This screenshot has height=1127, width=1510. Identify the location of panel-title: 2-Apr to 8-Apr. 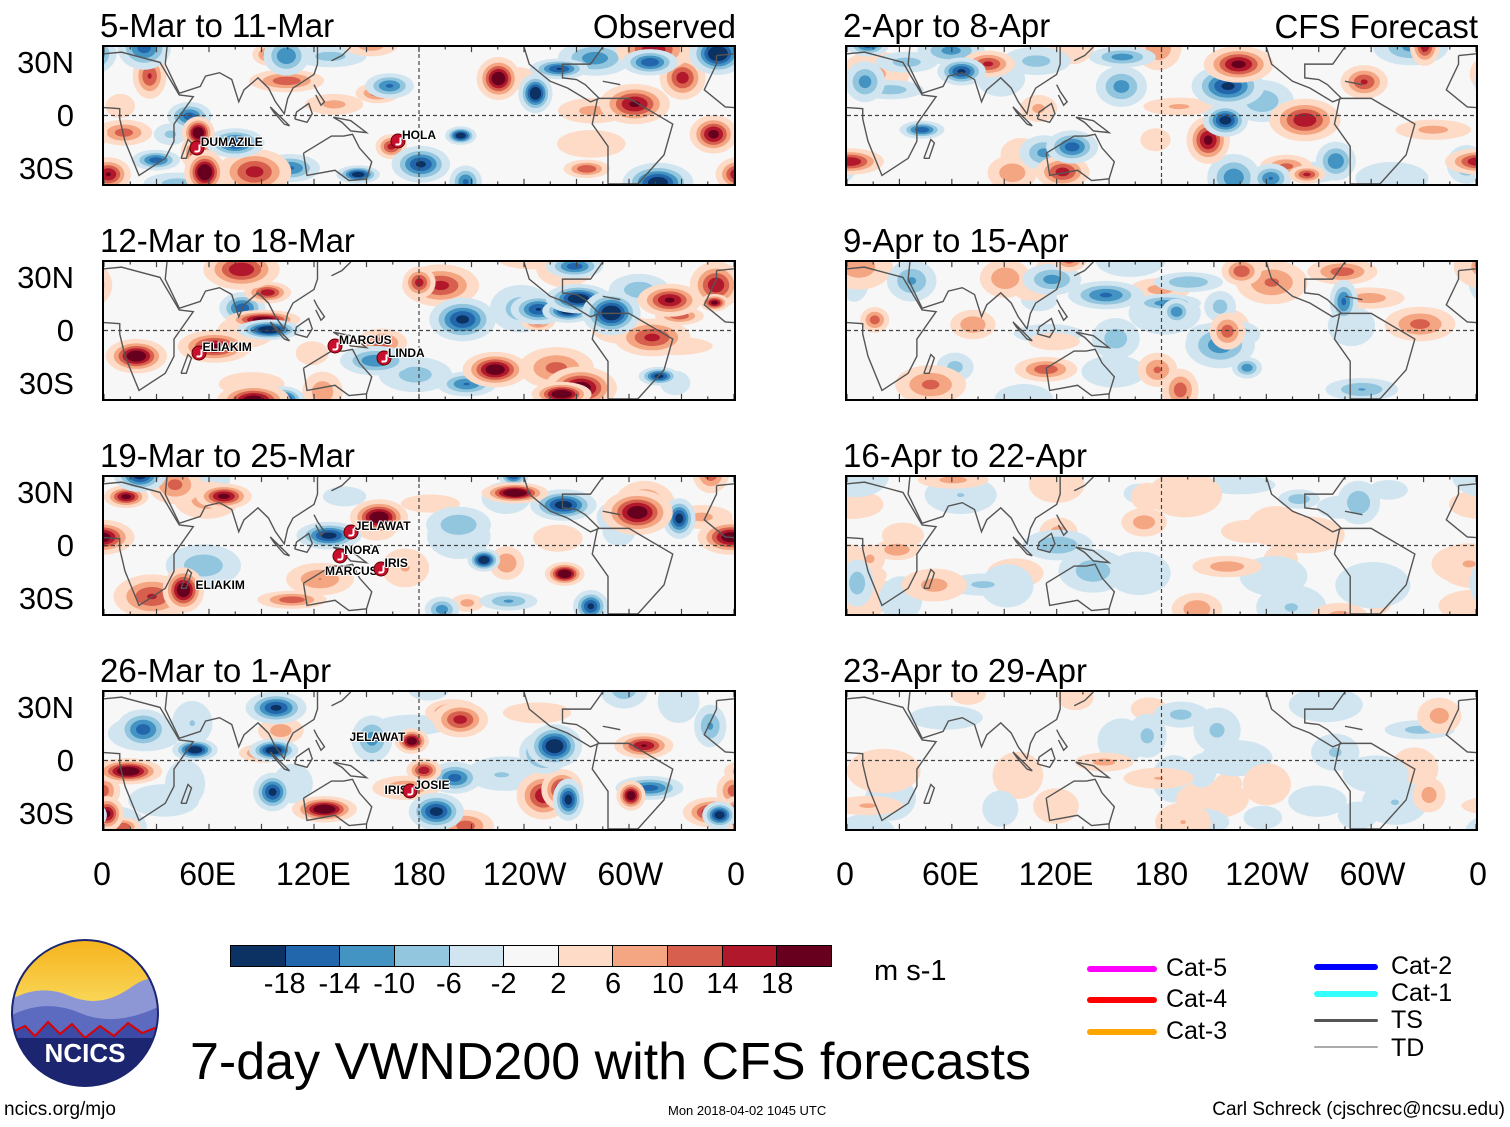
(947, 25).